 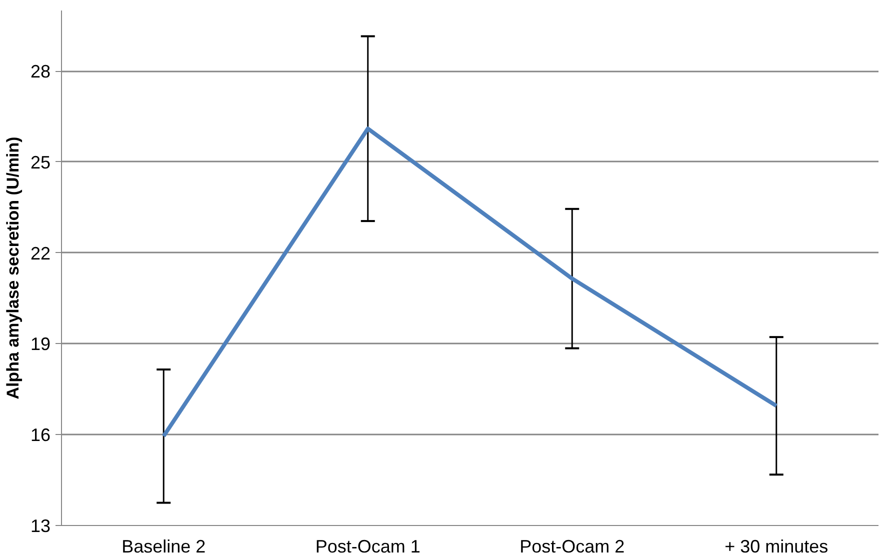 I want to click on y-tick-label: 22, so click(x=40, y=253).